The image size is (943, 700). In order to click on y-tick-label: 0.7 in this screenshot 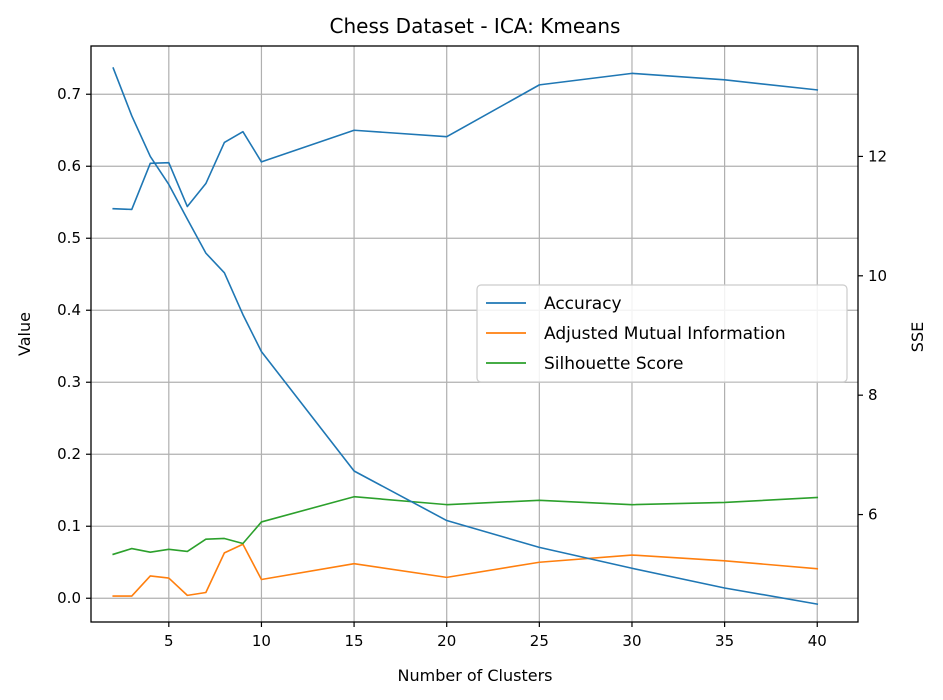, I will do `click(69, 94)`.